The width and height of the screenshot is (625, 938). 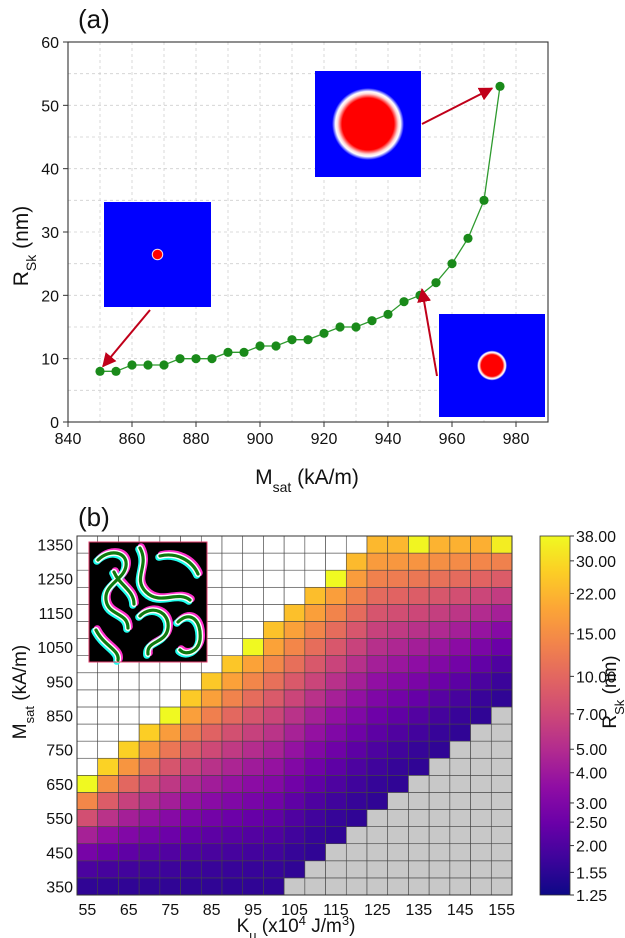 What do you see at coordinates (591, 873) in the screenshot?
I see `colorbar-tick-label: 1.55` at bounding box center [591, 873].